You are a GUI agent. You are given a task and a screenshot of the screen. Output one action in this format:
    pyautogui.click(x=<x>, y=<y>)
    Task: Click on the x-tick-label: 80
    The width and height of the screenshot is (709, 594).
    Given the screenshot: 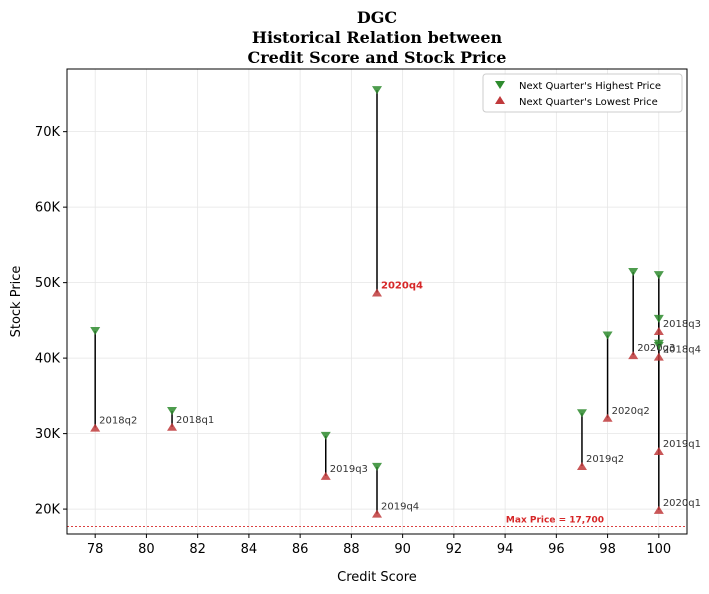 What is the action you would take?
    pyautogui.click(x=146, y=549)
    